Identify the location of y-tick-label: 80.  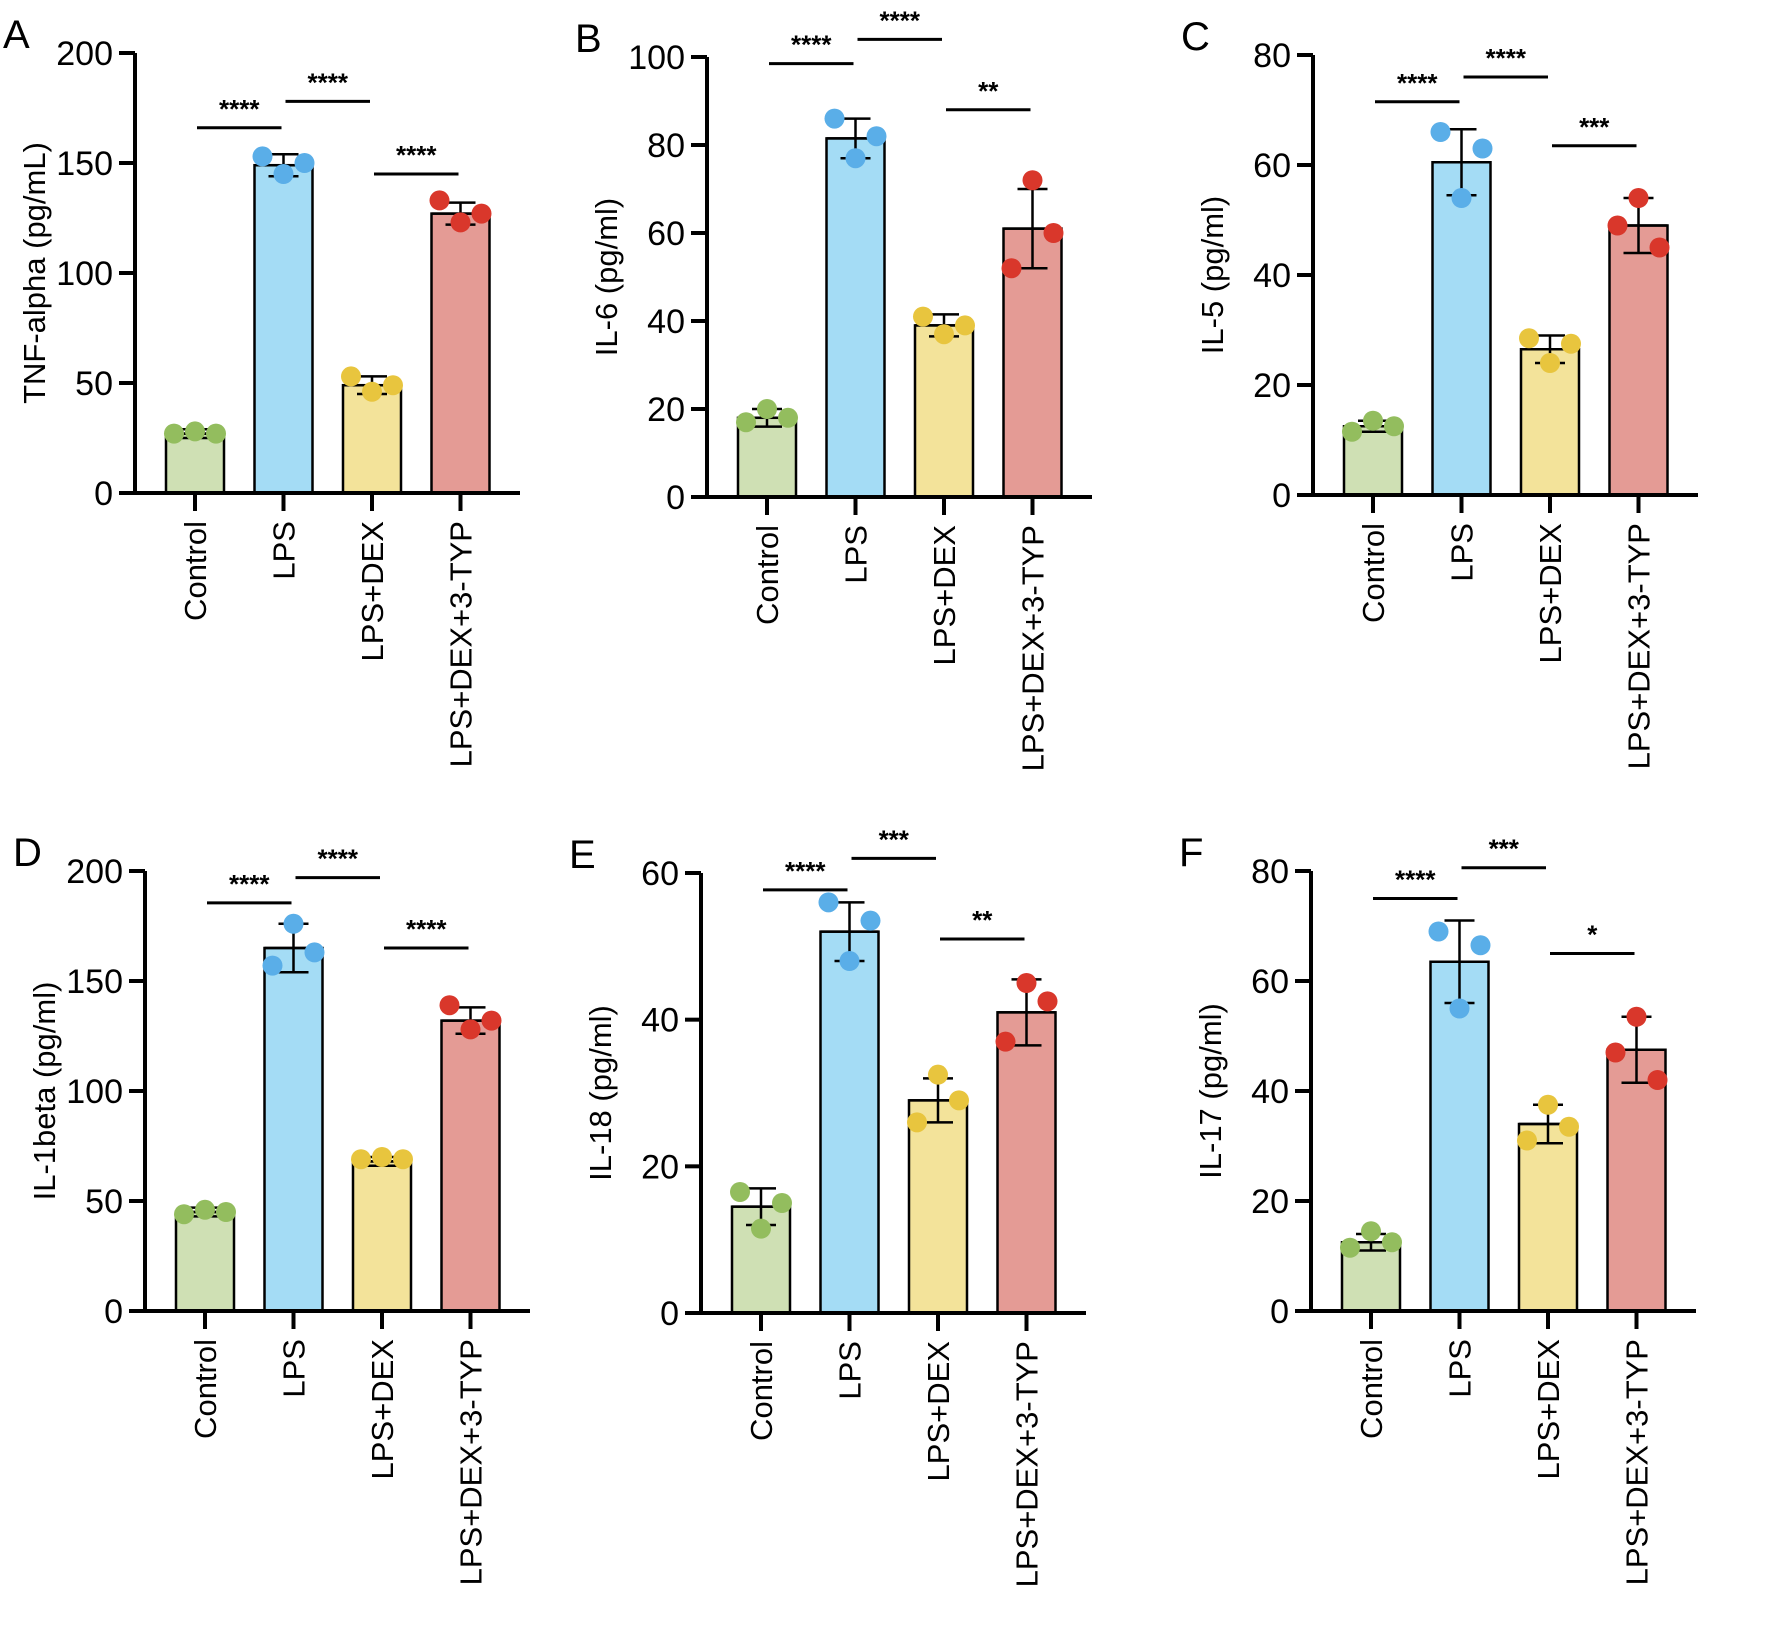
(666, 146).